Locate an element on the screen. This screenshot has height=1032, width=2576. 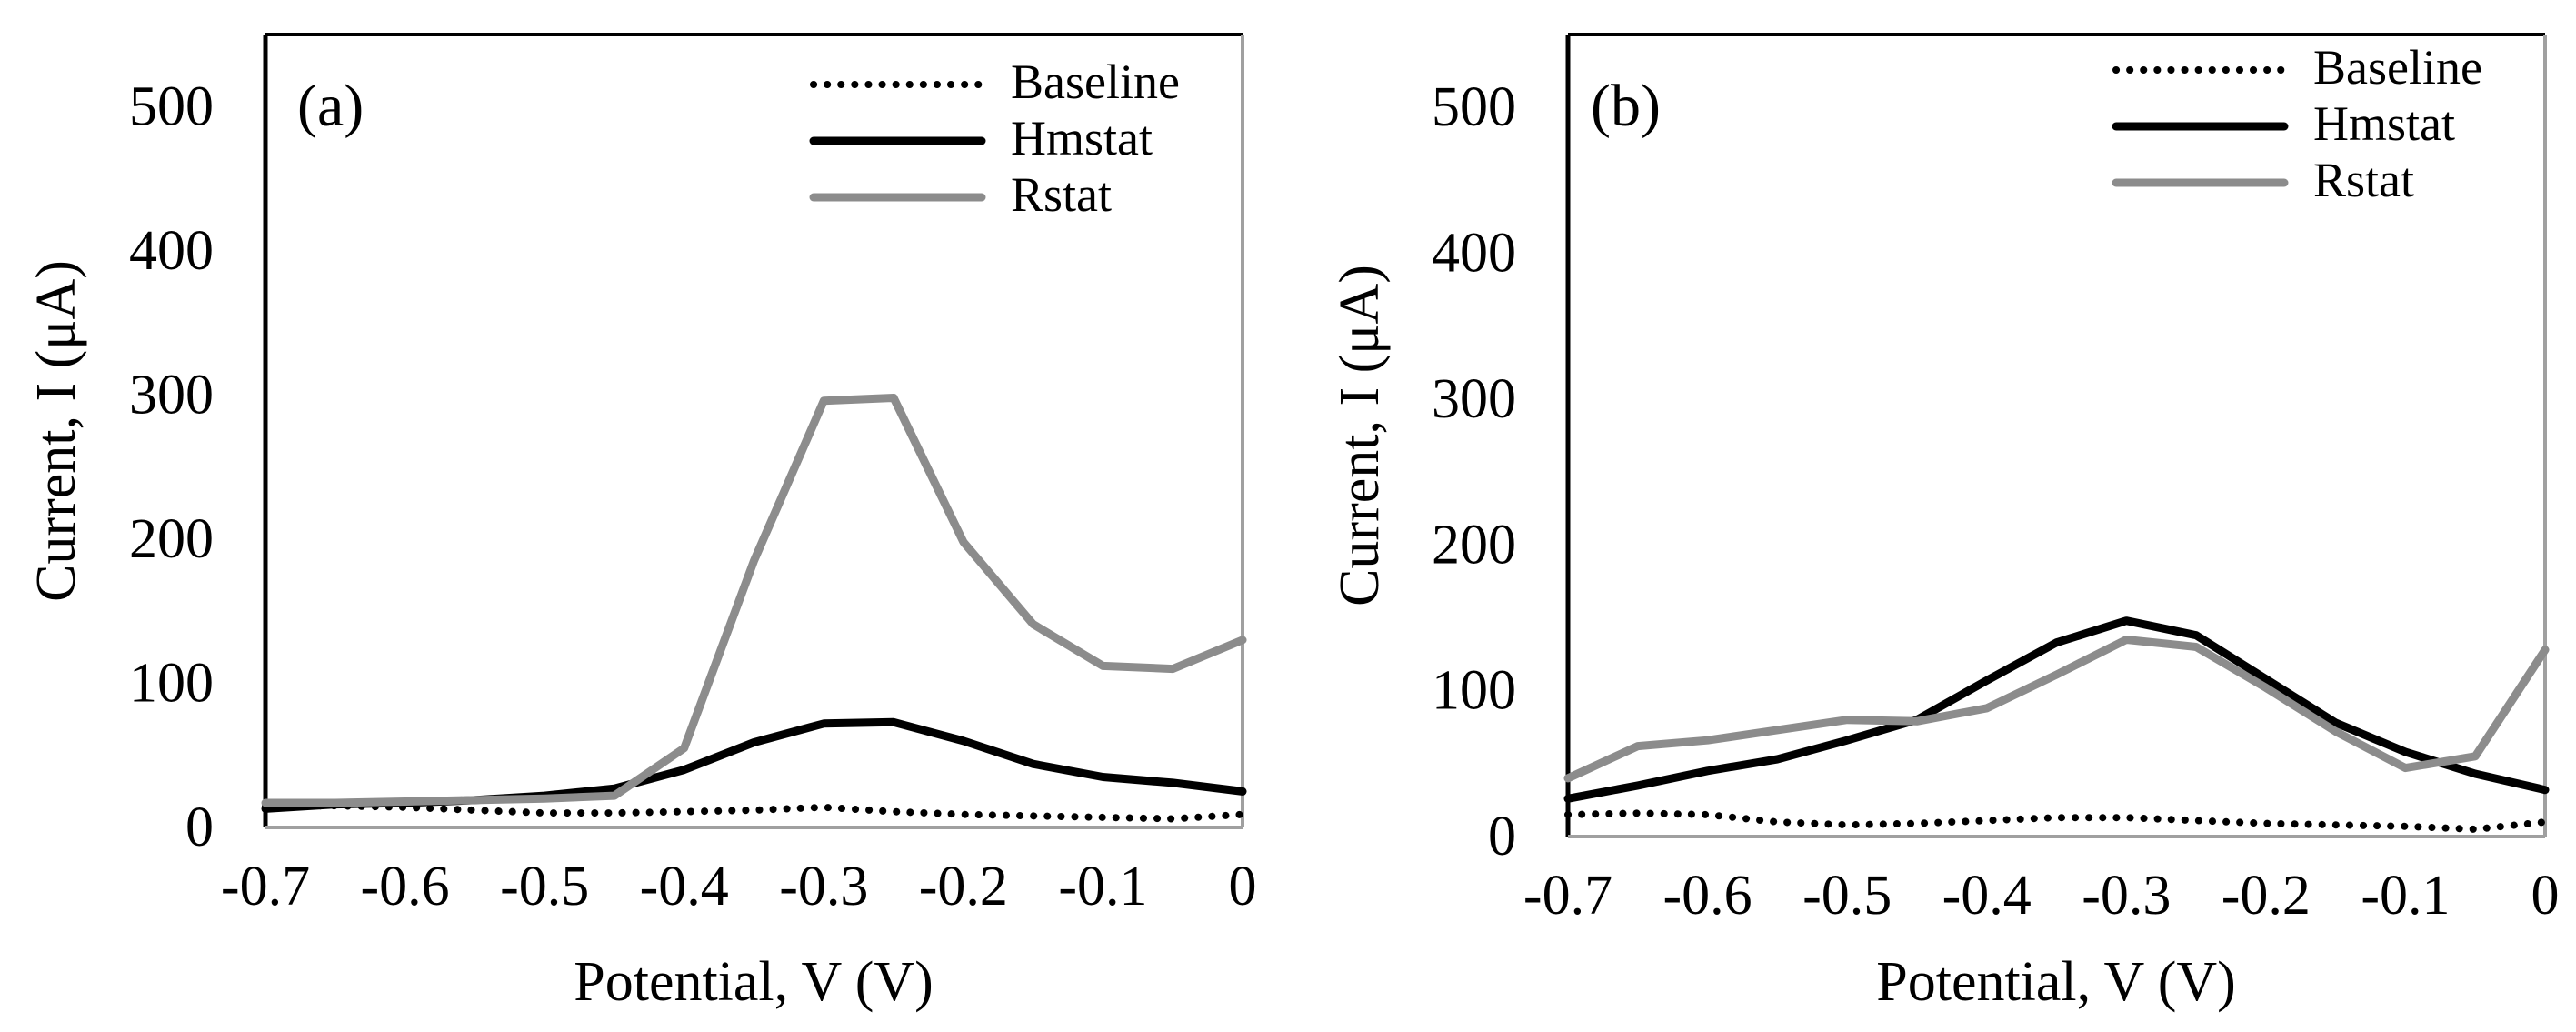
series-line-rstat is located at coordinates (2056, 709).